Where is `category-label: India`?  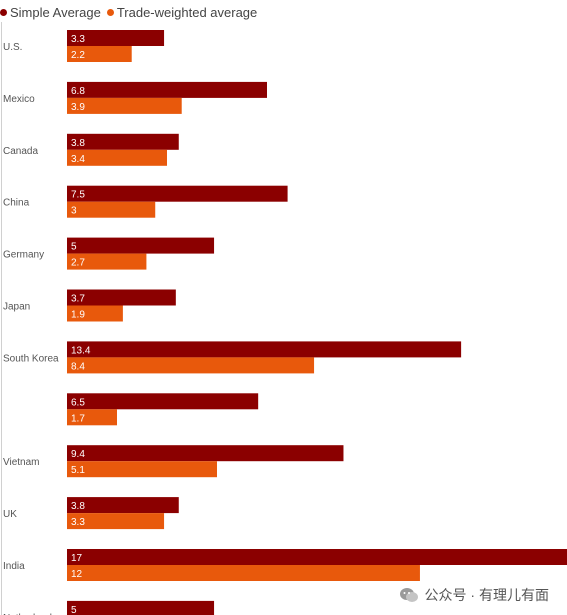
category-label: India is located at coordinates (14, 566).